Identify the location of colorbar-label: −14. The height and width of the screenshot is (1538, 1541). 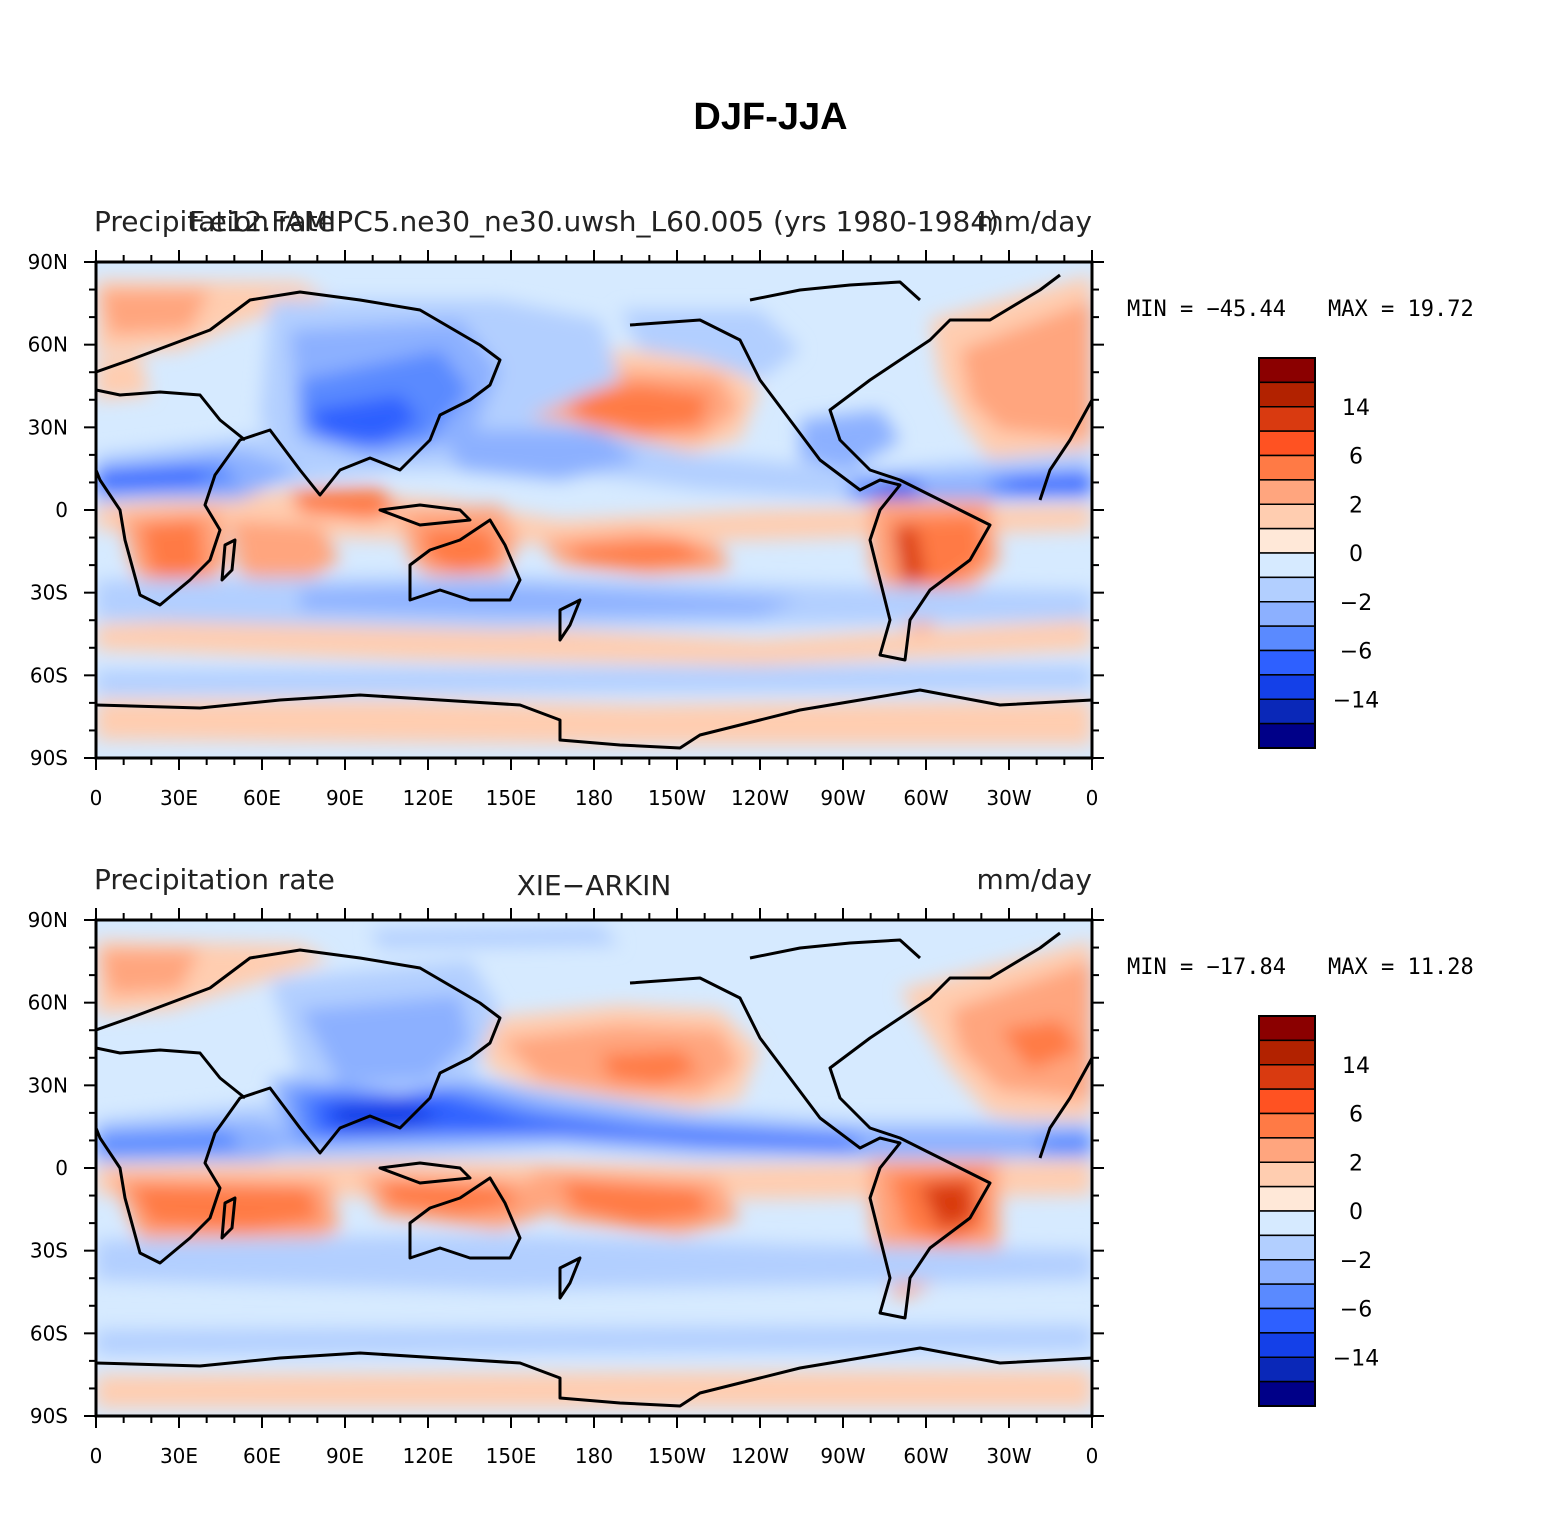
(1356, 700).